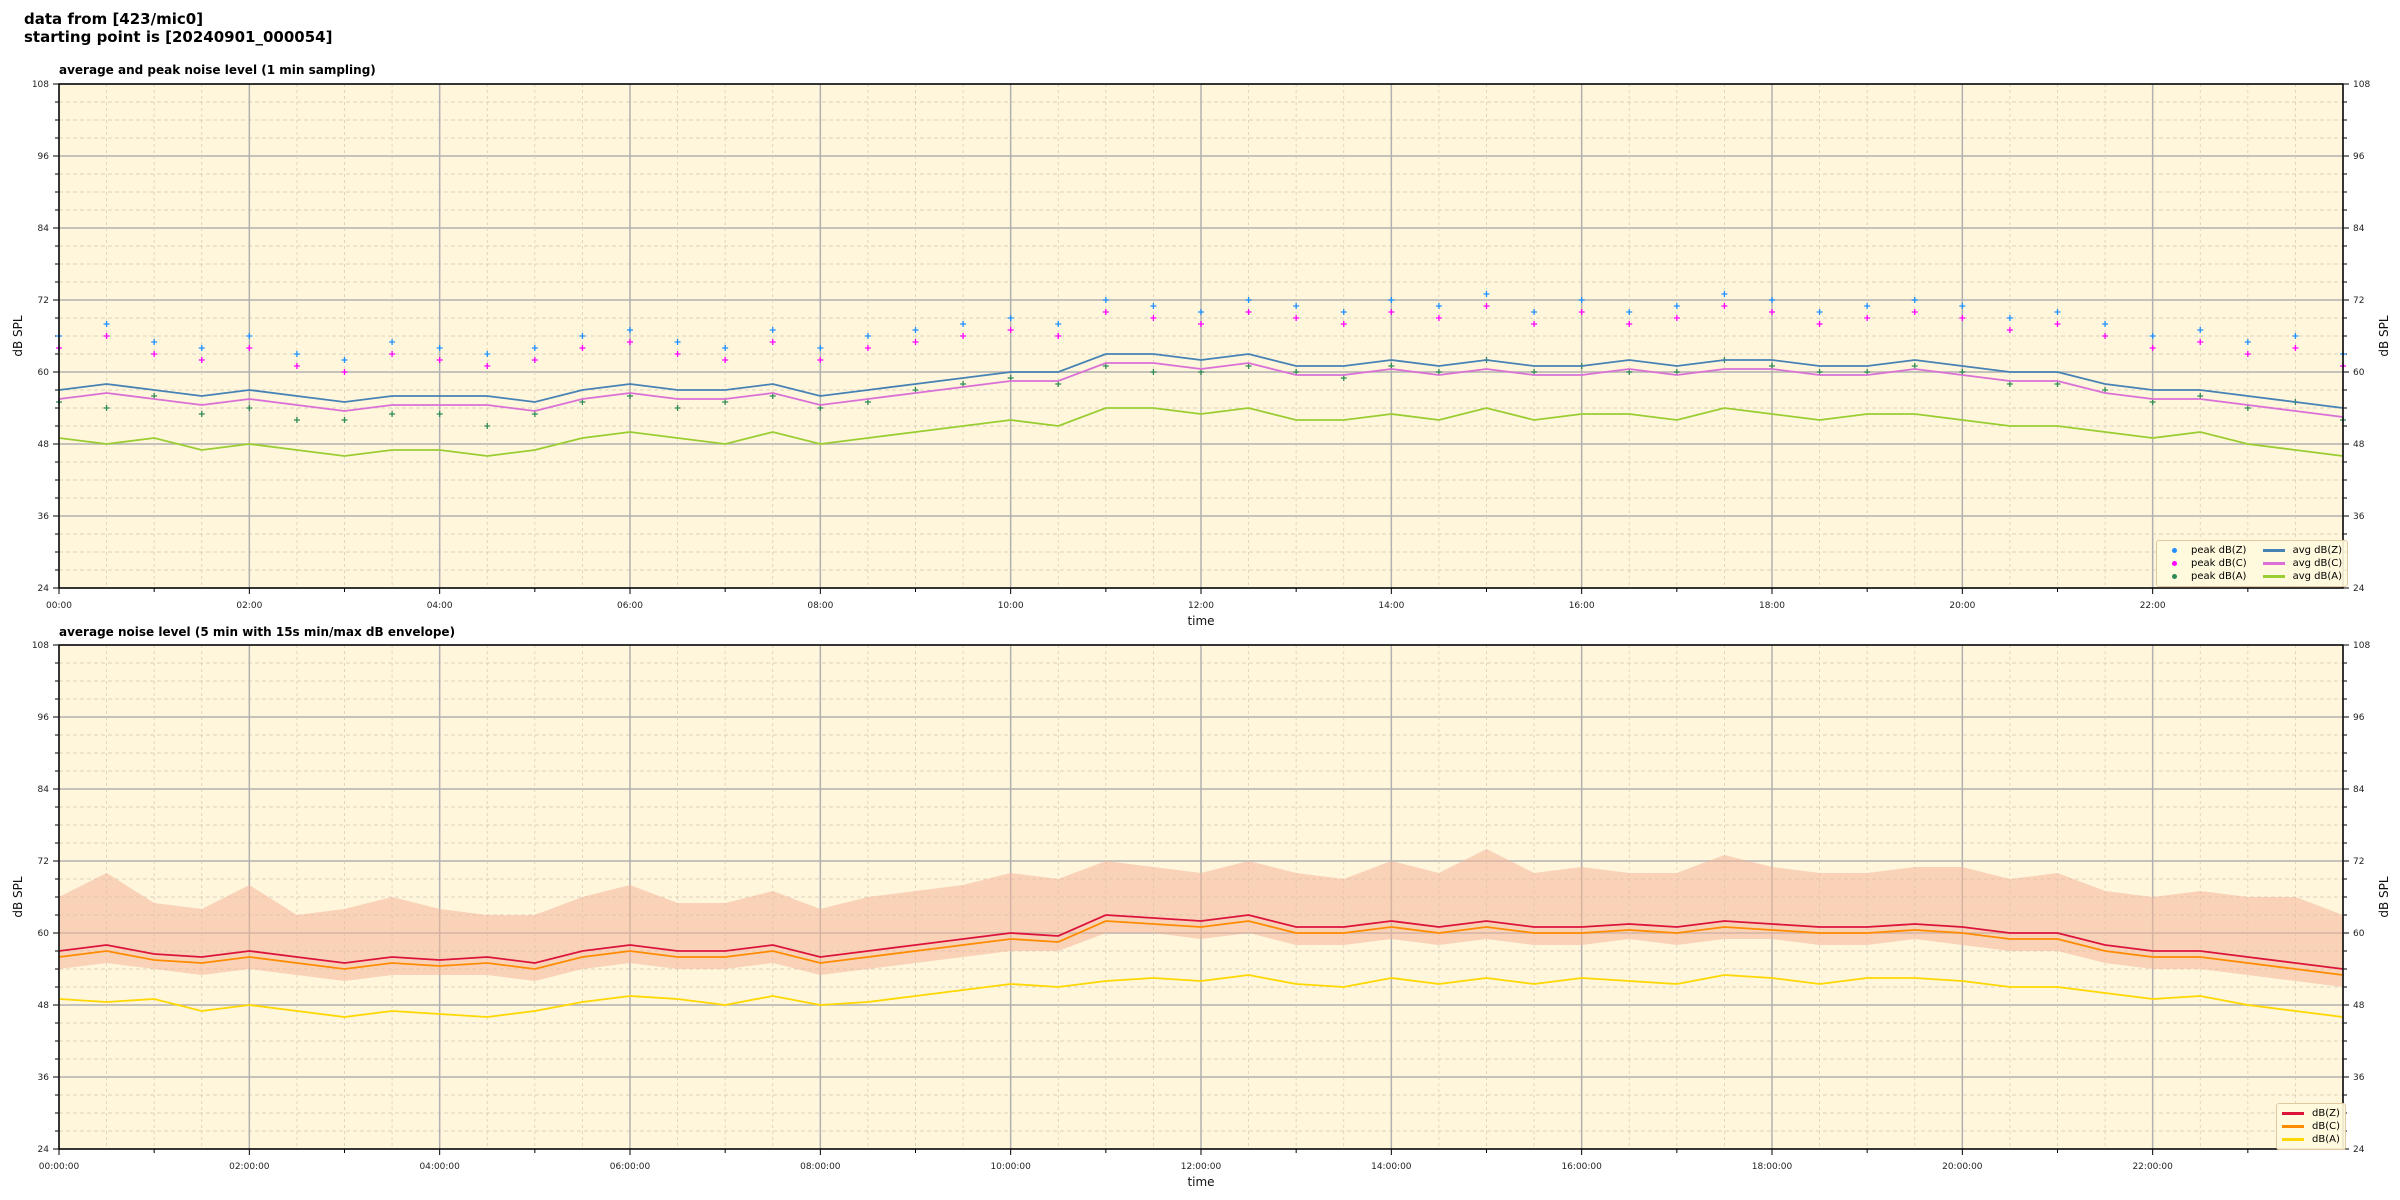 Image resolution: width=2400 pixels, height=1200 pixels. I want to click on data-source-label: data from [423/mic0], so click(114, 19).